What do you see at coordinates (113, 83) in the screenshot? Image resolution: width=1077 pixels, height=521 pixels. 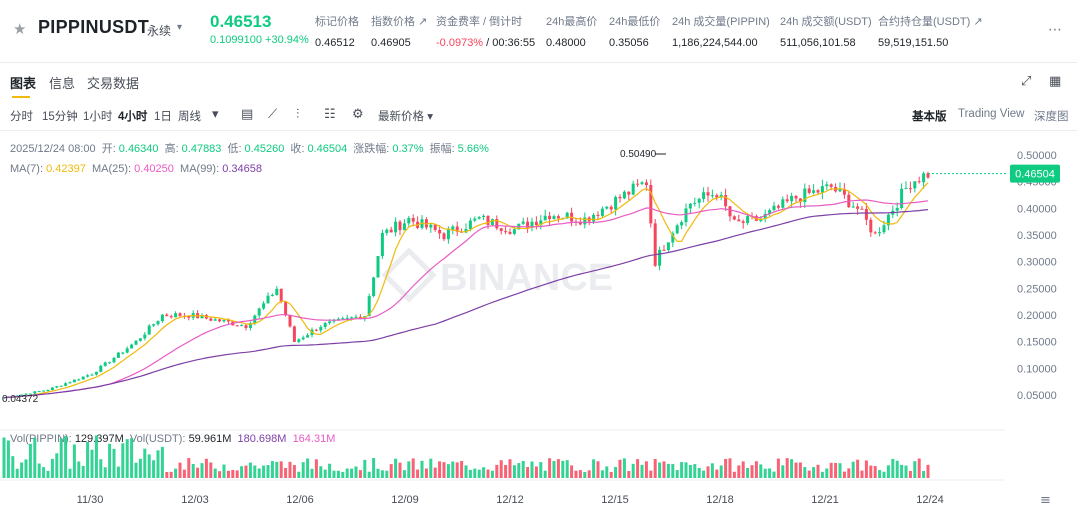 I see `tab-trading-data: 交易数据` at bounding box center [113, 83].